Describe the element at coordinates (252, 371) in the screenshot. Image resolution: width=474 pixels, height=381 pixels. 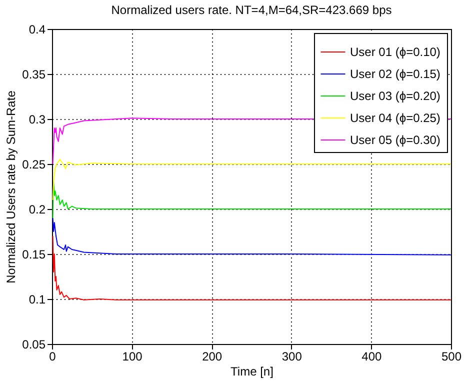
I see `x-axis-title: Time [n]` at that location.